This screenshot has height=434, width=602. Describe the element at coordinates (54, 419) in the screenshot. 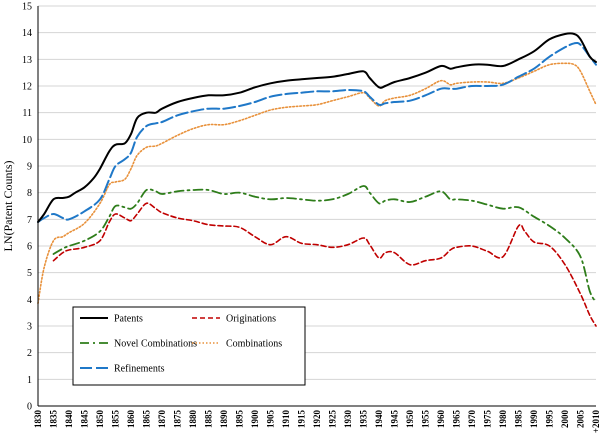

I see `x-tick-label: 1835` at that location.